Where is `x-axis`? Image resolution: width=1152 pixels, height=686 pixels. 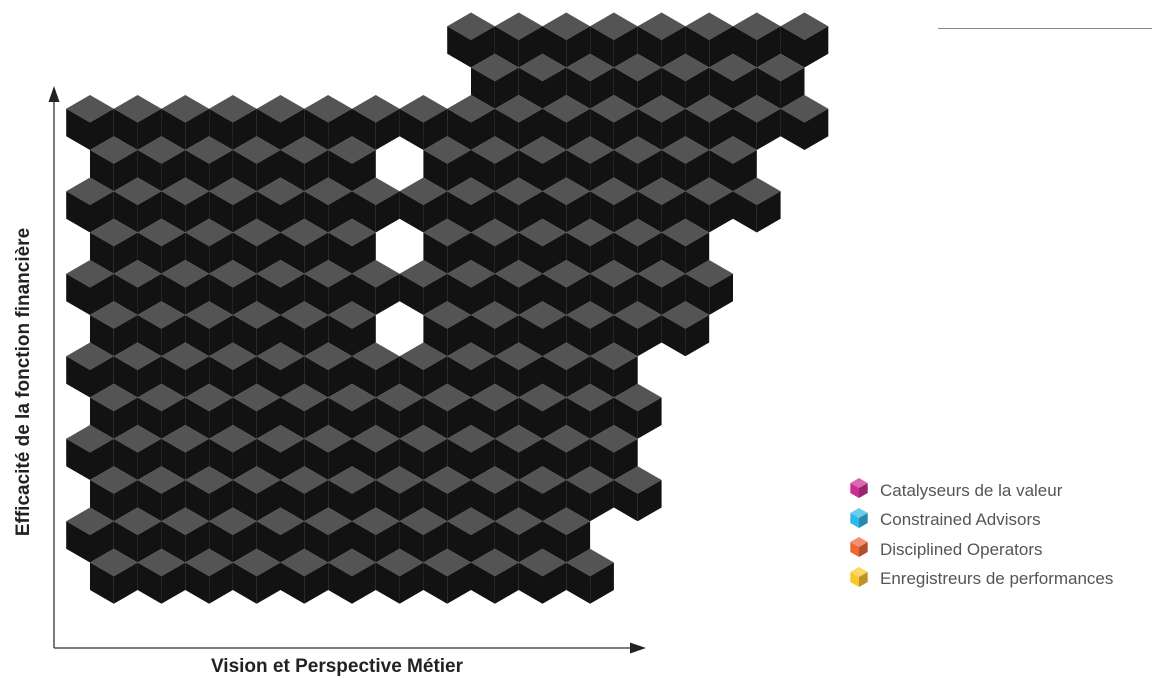 x-axis is located at coordinates (350, 648).